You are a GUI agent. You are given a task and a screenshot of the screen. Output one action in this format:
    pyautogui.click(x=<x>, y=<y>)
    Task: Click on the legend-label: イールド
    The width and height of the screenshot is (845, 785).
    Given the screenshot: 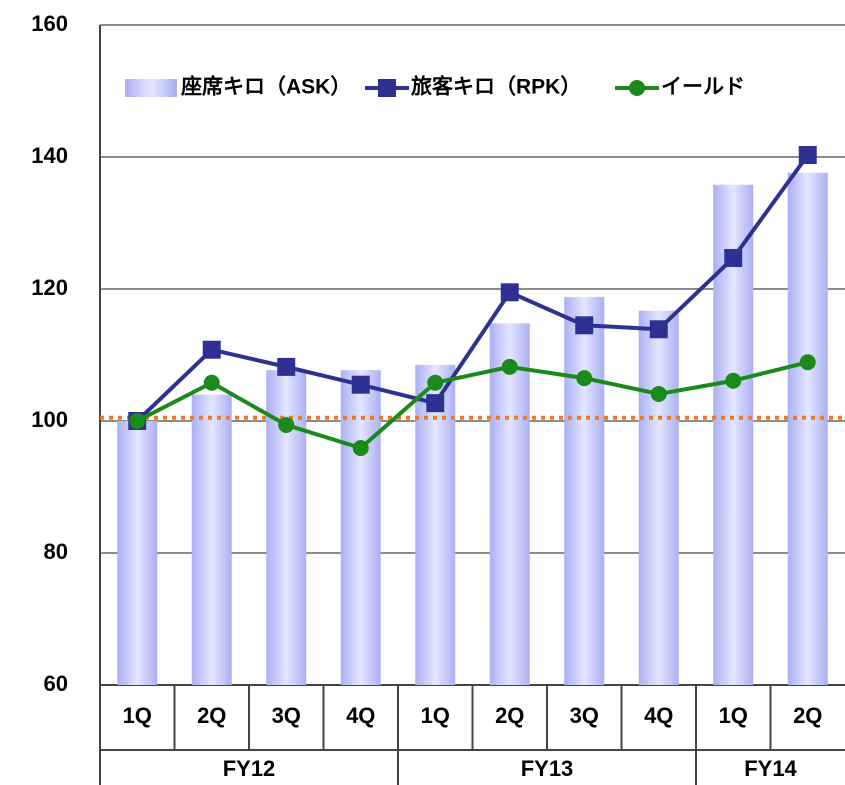 What is the action you would take?
    pyautogui.click(x=703, y=87)
    